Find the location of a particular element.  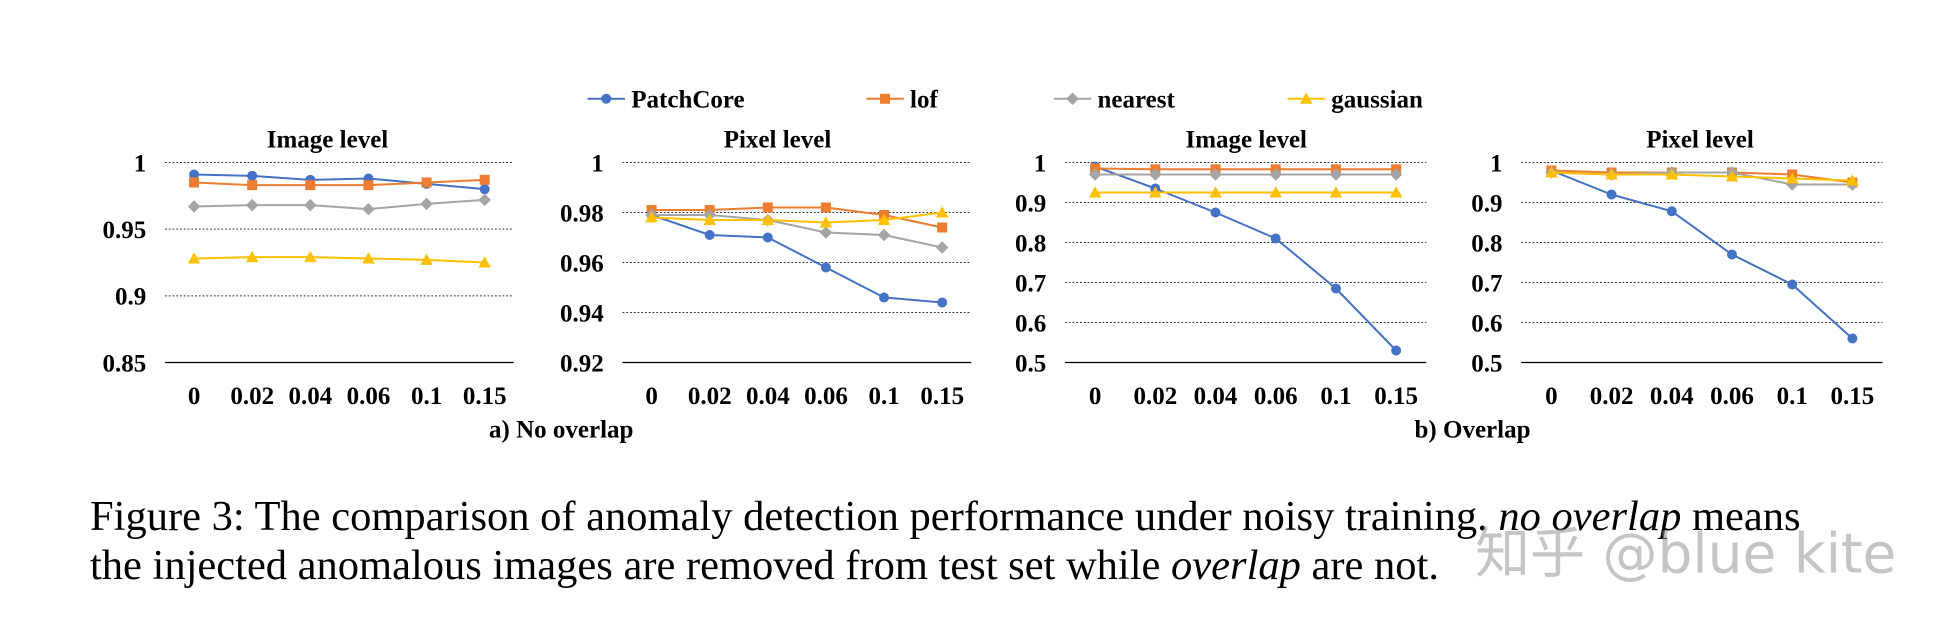

chart-title: Pixel level is located at coordinates (778, 140).